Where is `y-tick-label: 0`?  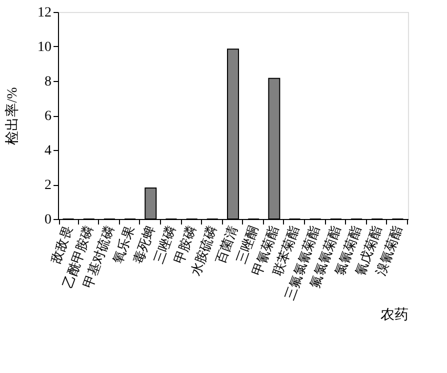 y-tick-label: 0 is located at coordinates (48, 220).